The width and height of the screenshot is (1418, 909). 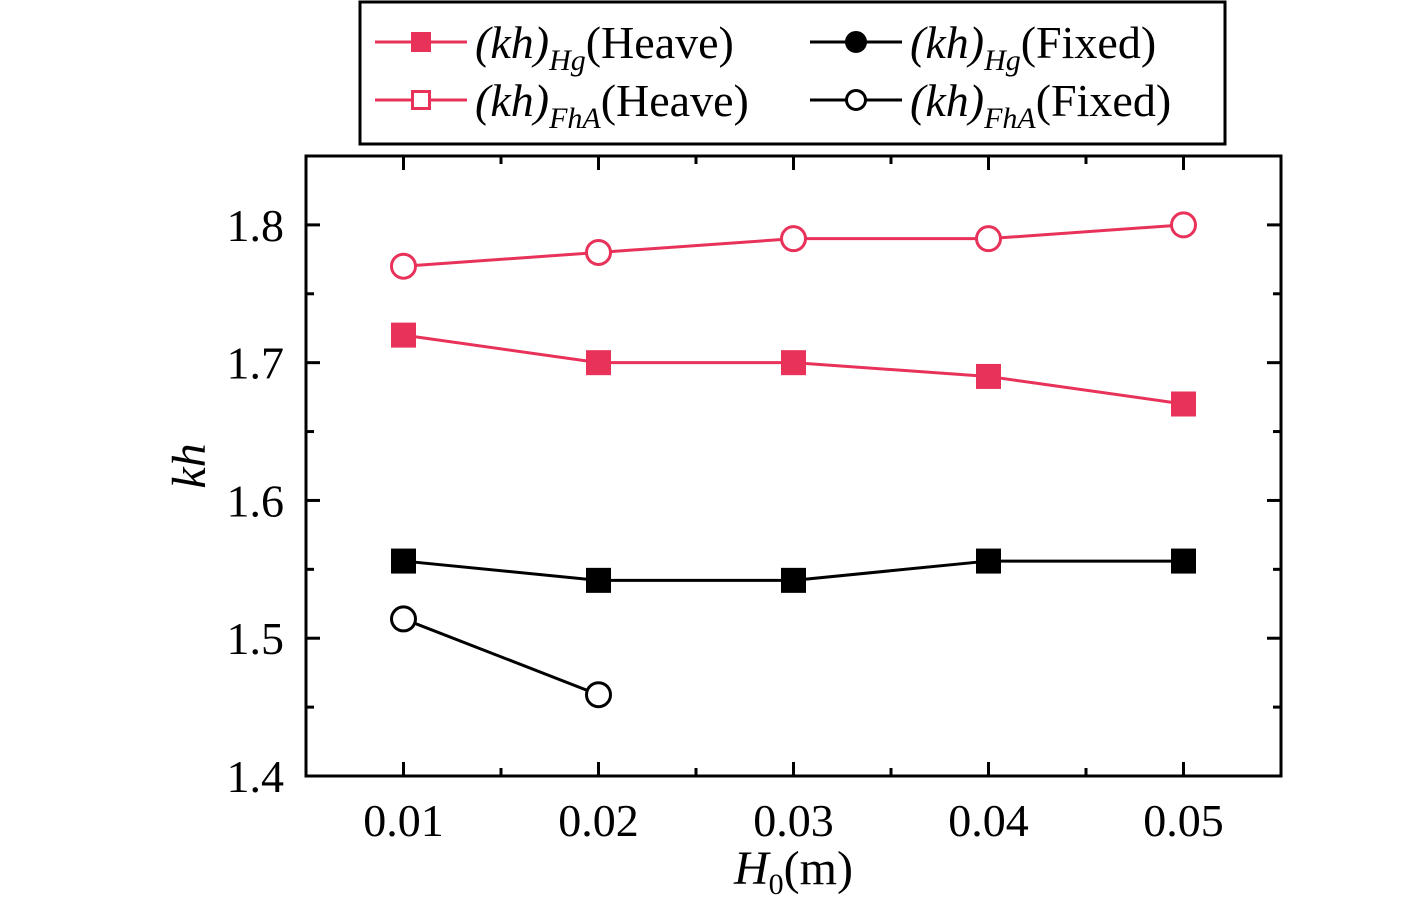 What do you see at coordinates (256, 500) in the screenshot?
I see `y-tick-label: 1.6` at bounding box center [256, 500].